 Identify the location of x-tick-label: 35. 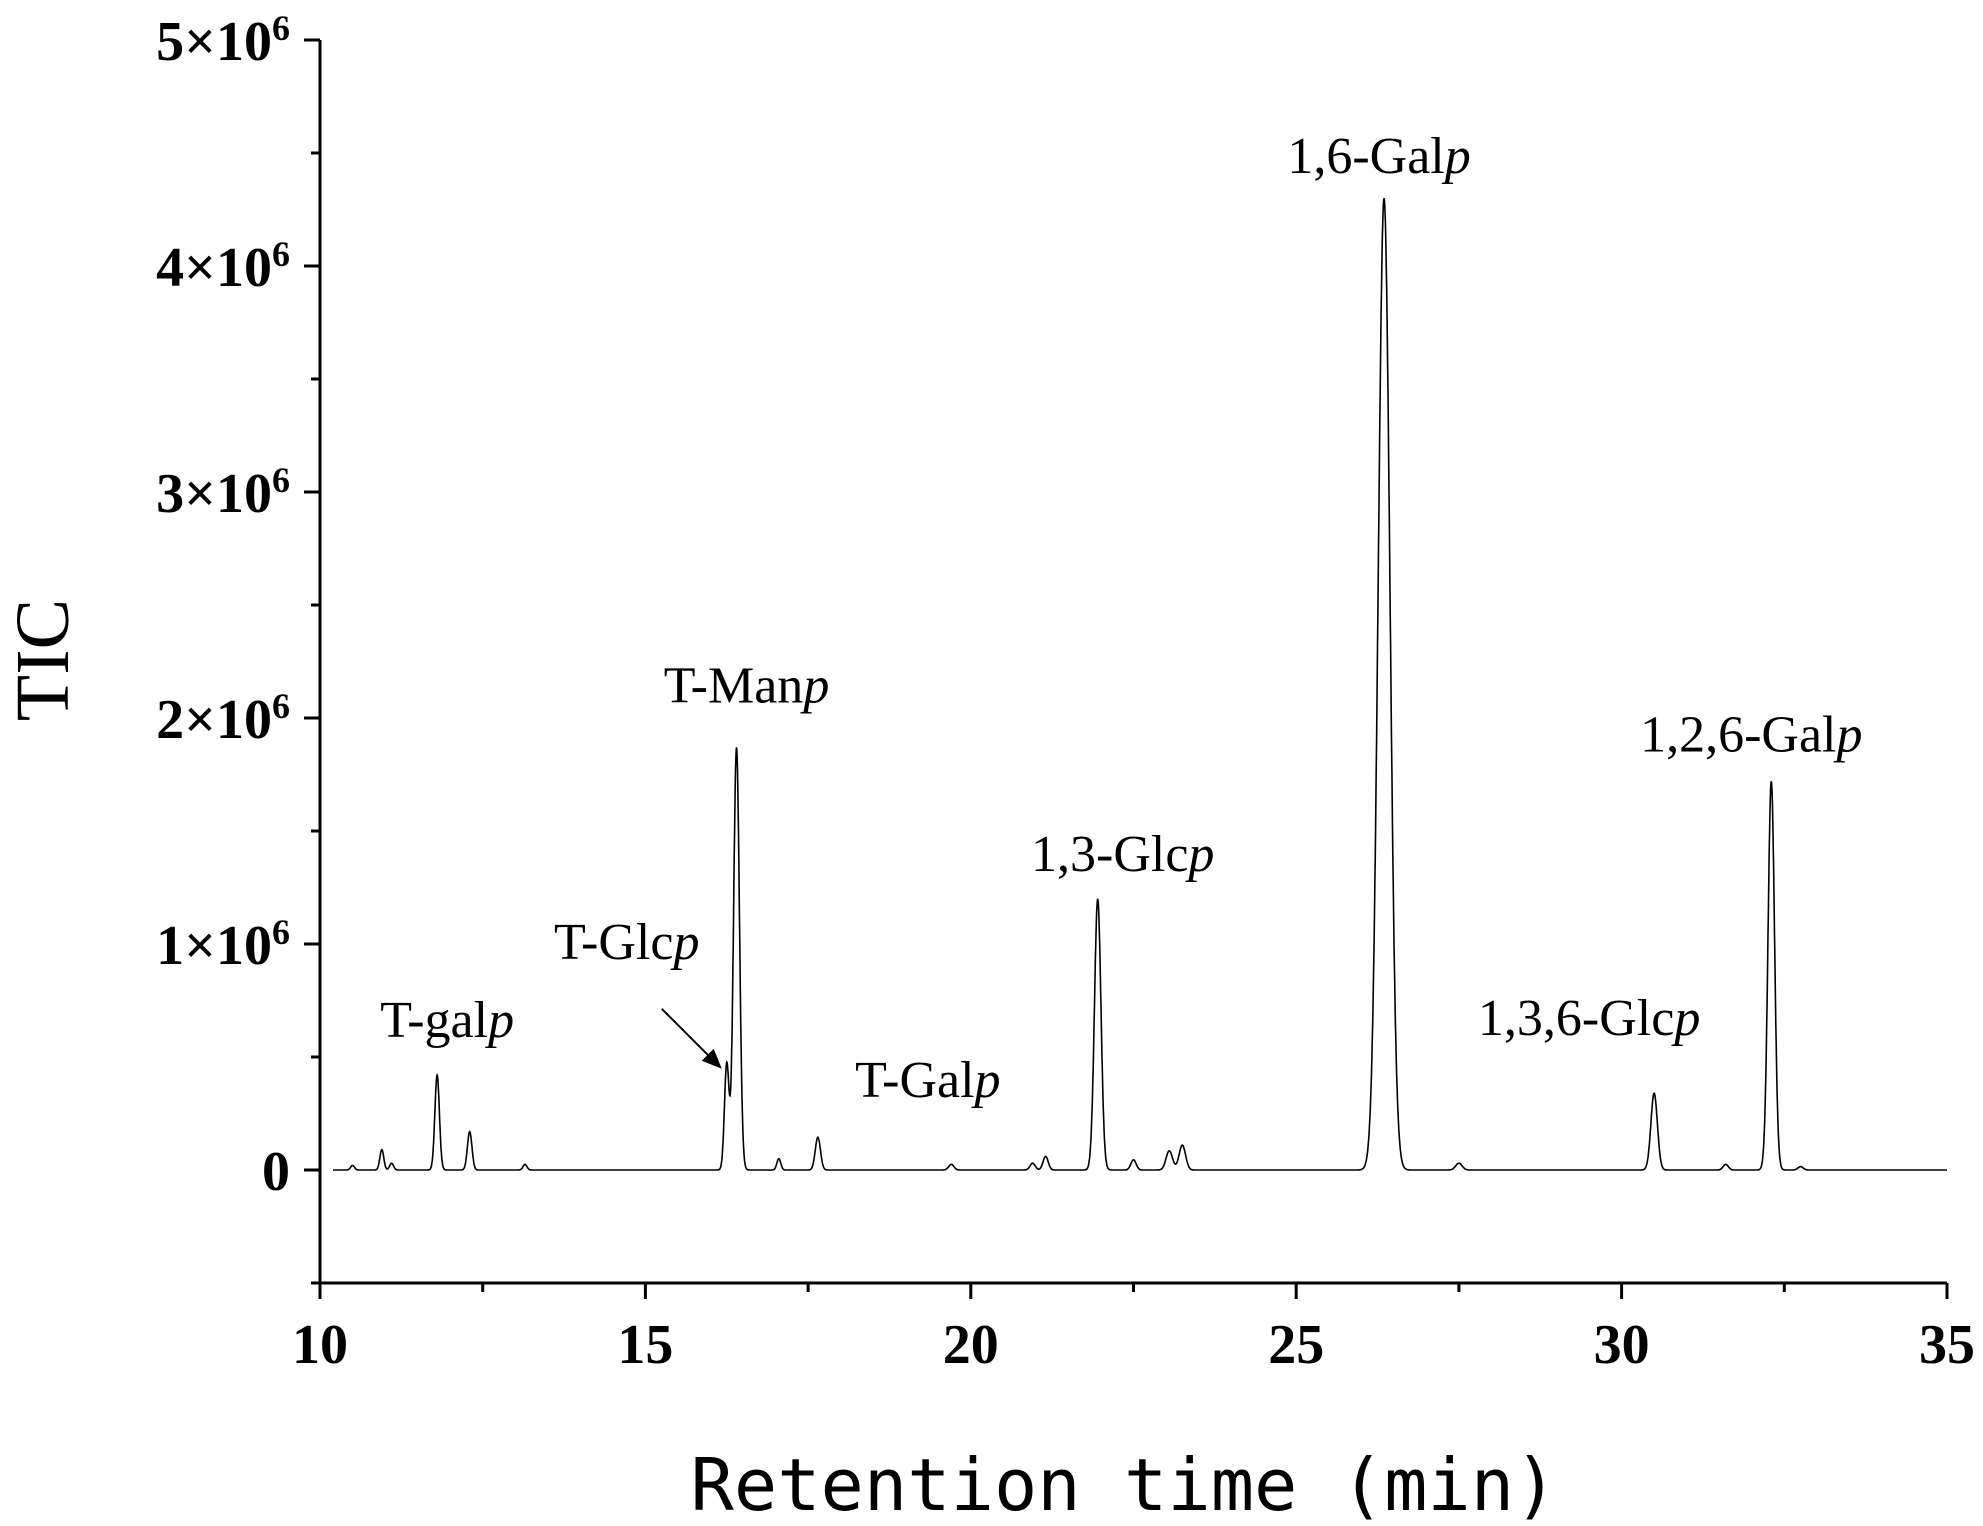
(1947, 1345).